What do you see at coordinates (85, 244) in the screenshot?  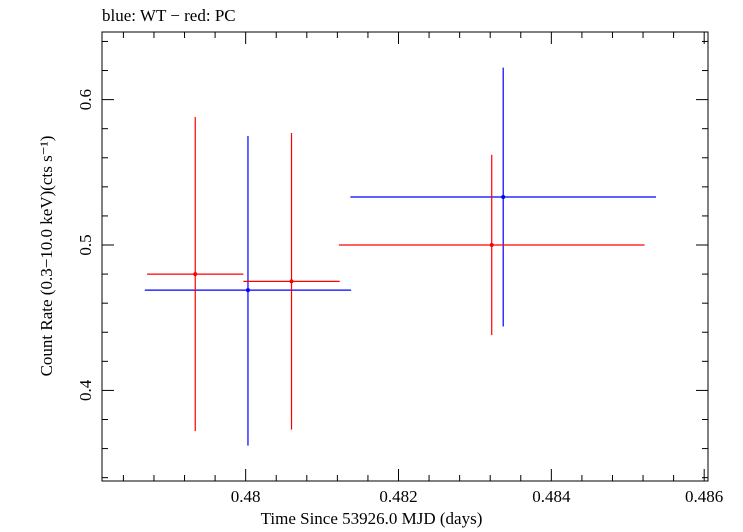 I see `y-tick-label: 0.5` at bounding box center [85, 244].